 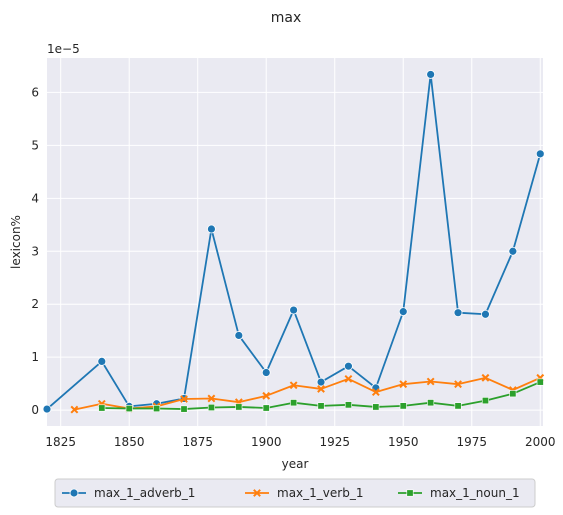 What do you see at coordinates (286, 18) in the screenshot?
I see `chart-title: max` at bounding box center [286, 18].